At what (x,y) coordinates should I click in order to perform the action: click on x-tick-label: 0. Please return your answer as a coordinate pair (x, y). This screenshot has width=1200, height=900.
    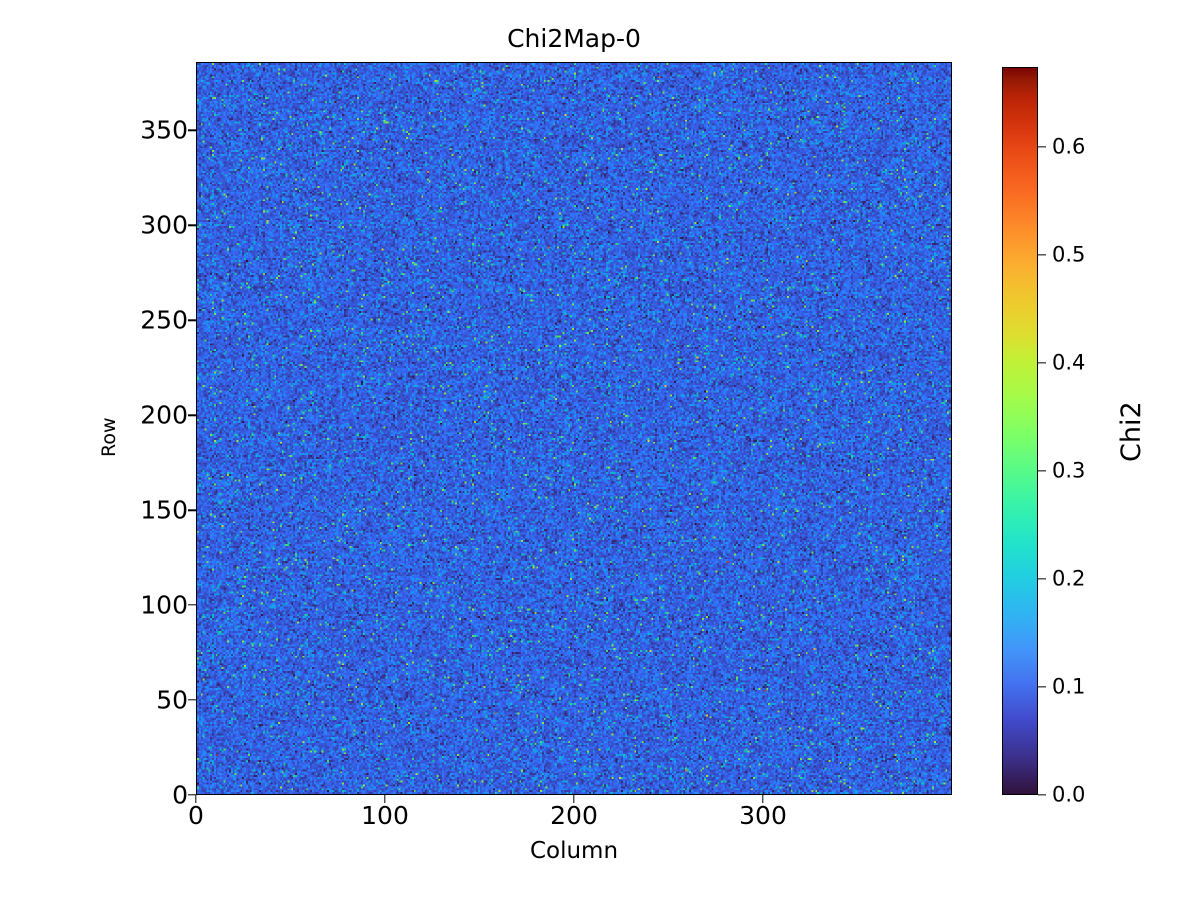
    Looking at the image, I should click on (196, 815).